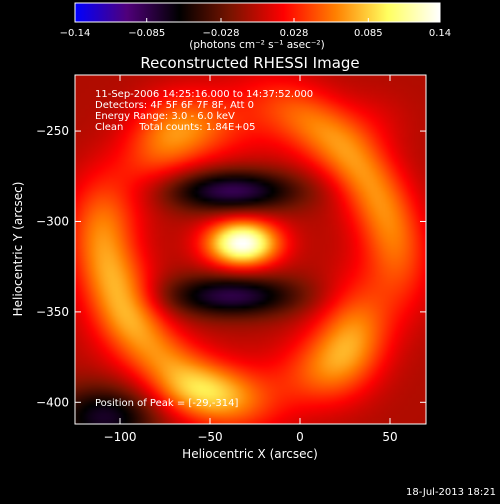 The image size is (500, 504). Describe the element at coordinates (300, 437) in the screenshot. I see `x-tick-label: 0` at that location.